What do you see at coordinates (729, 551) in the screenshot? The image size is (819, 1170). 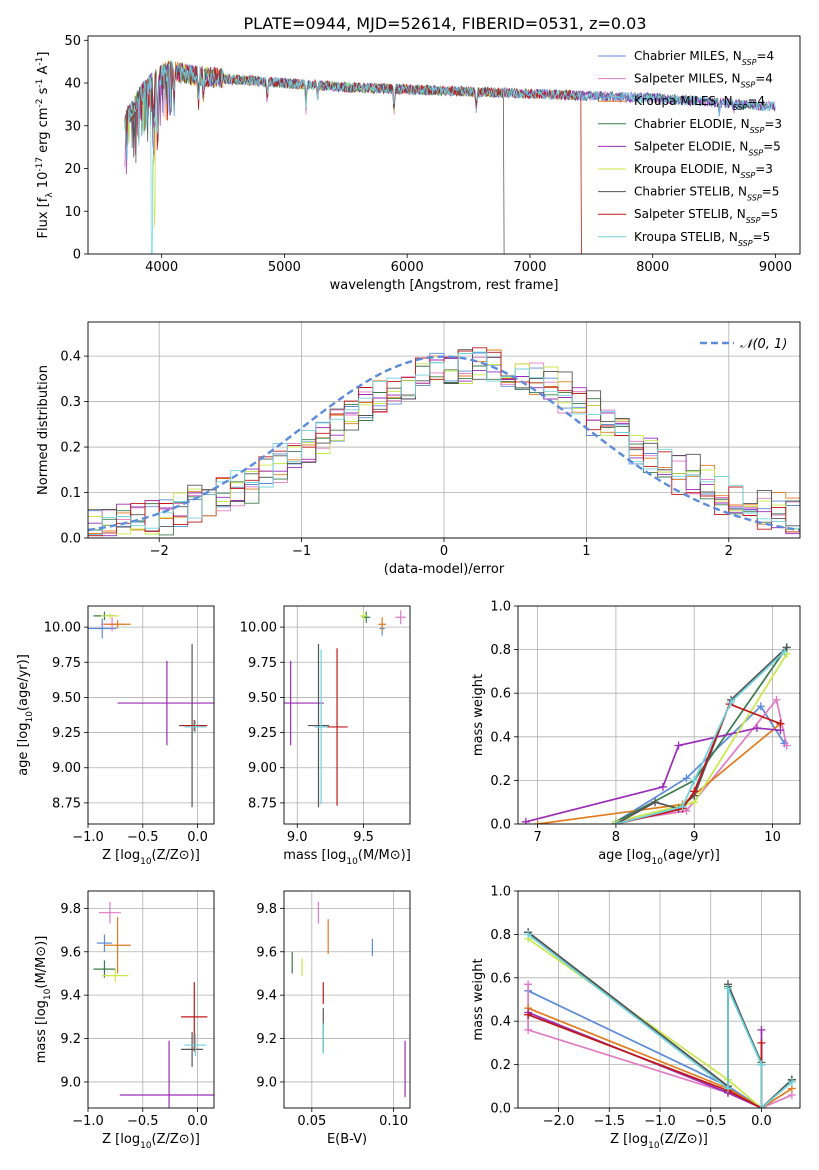 I see `x-tick-label: 2` at bounding box center [729, 551].